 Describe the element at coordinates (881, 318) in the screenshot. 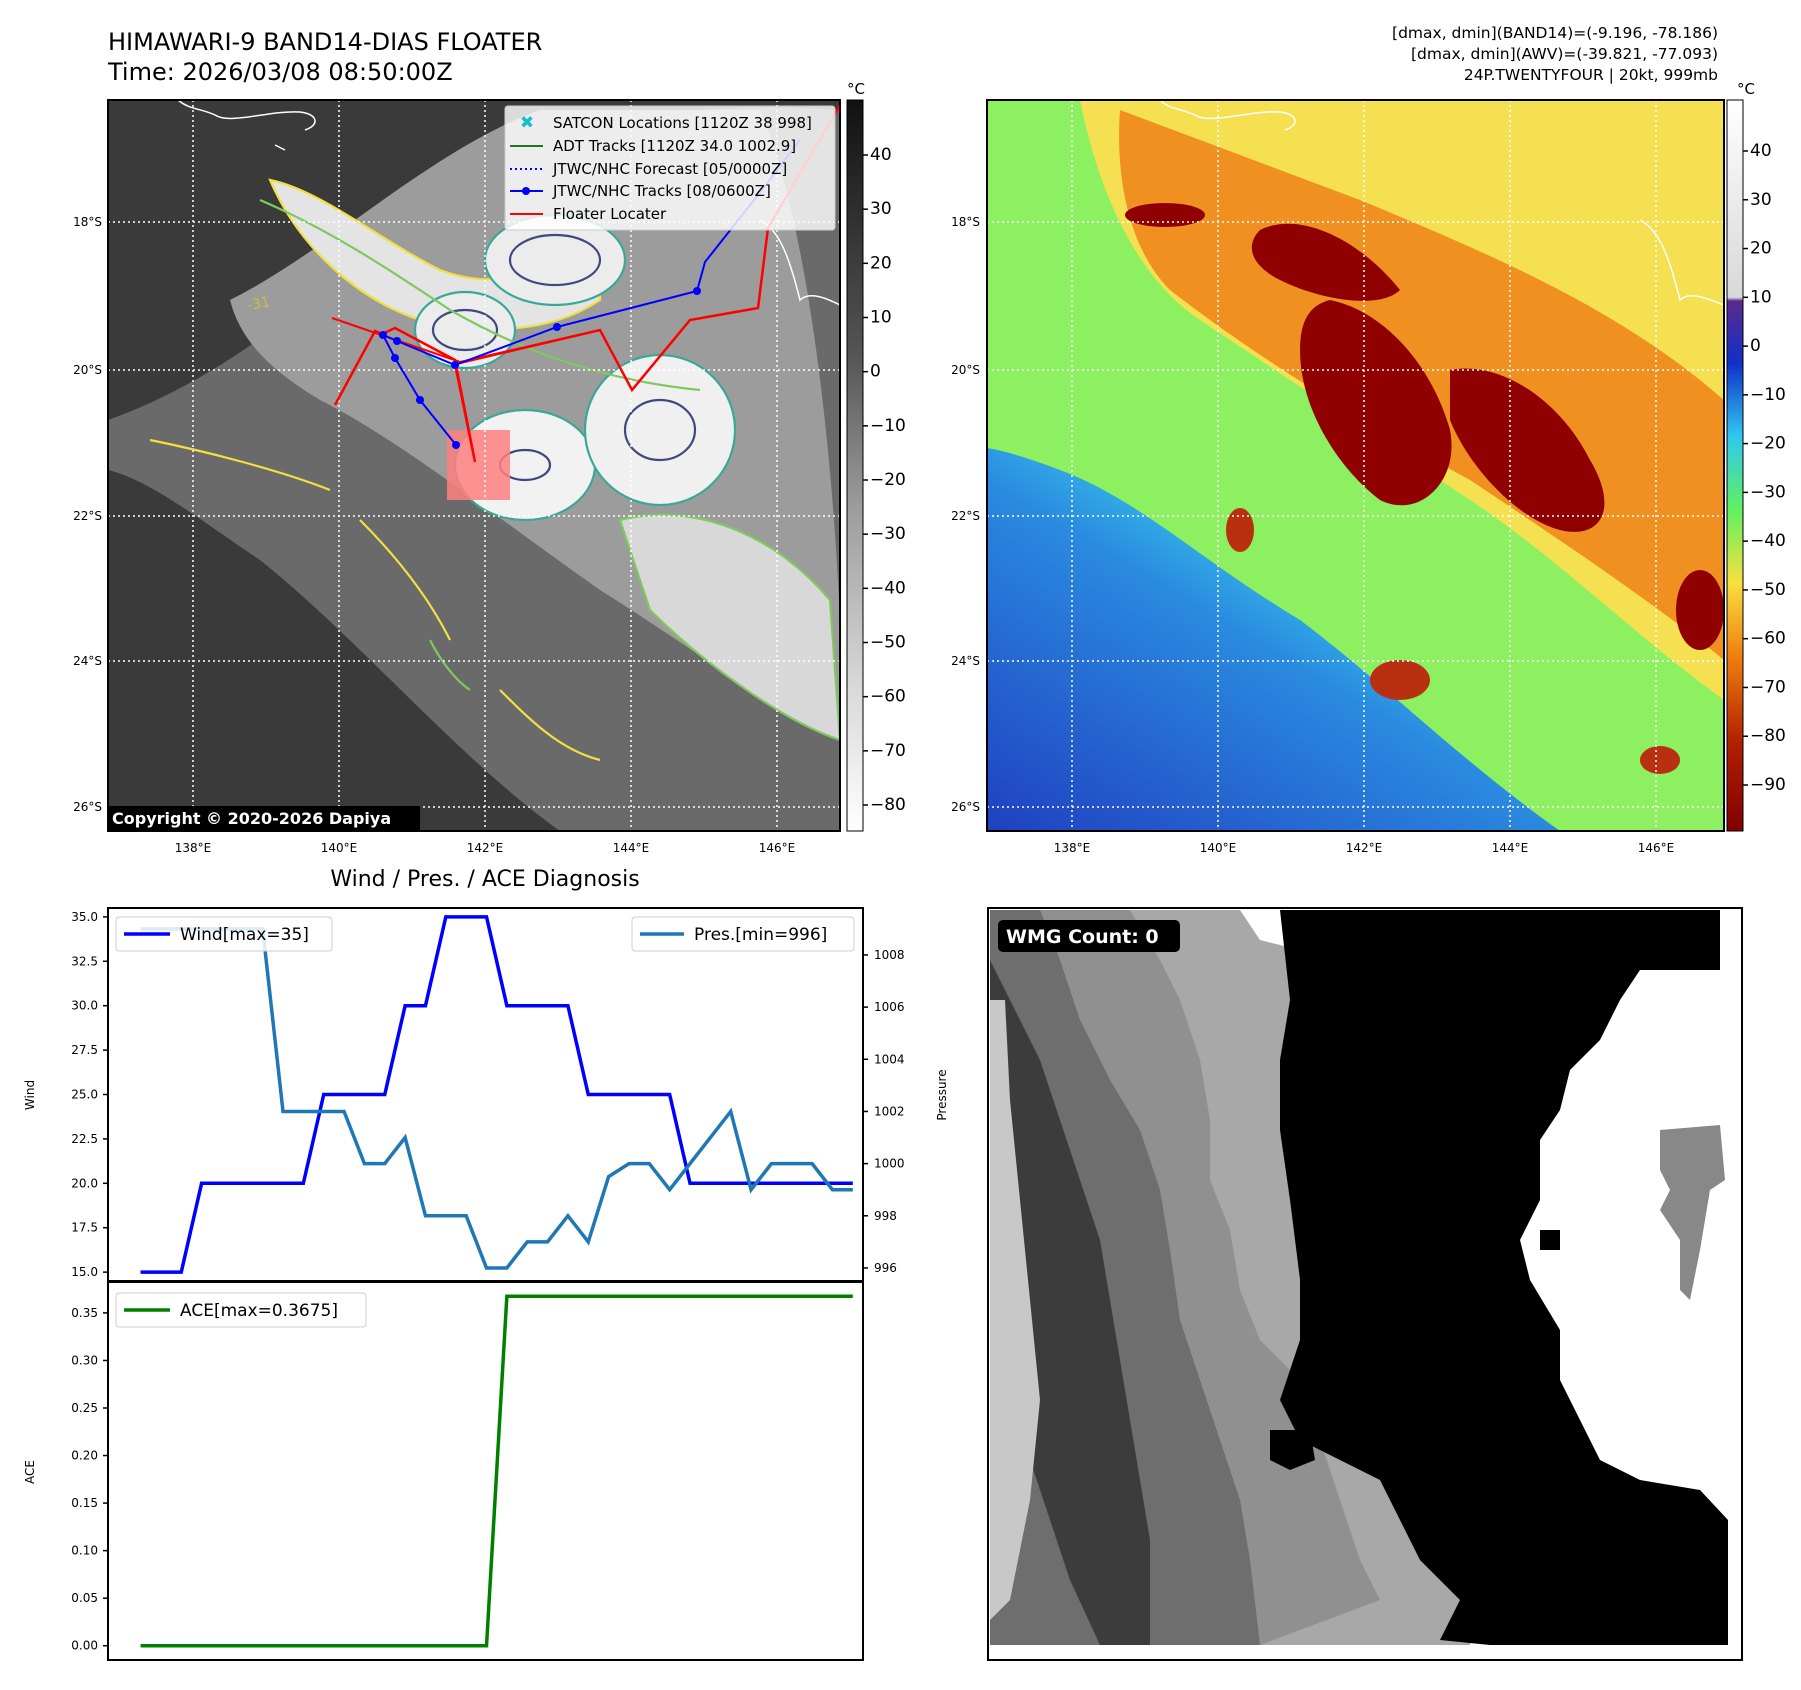

I see `ir-colorbar-tick-label: 10` at that location.